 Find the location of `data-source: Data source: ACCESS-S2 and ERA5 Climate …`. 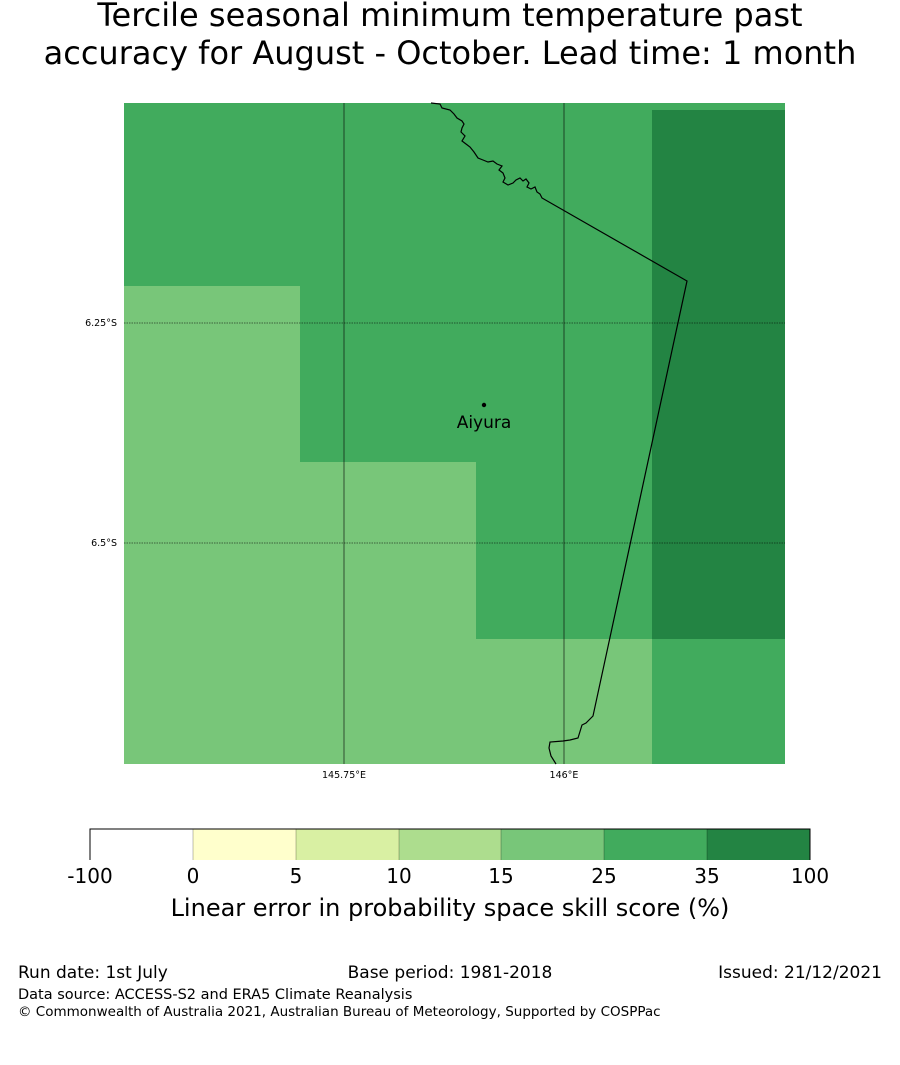

data-source: Data source: ACCESS-S2 and ERA5 Climate … is located at coordinates (215, 995).